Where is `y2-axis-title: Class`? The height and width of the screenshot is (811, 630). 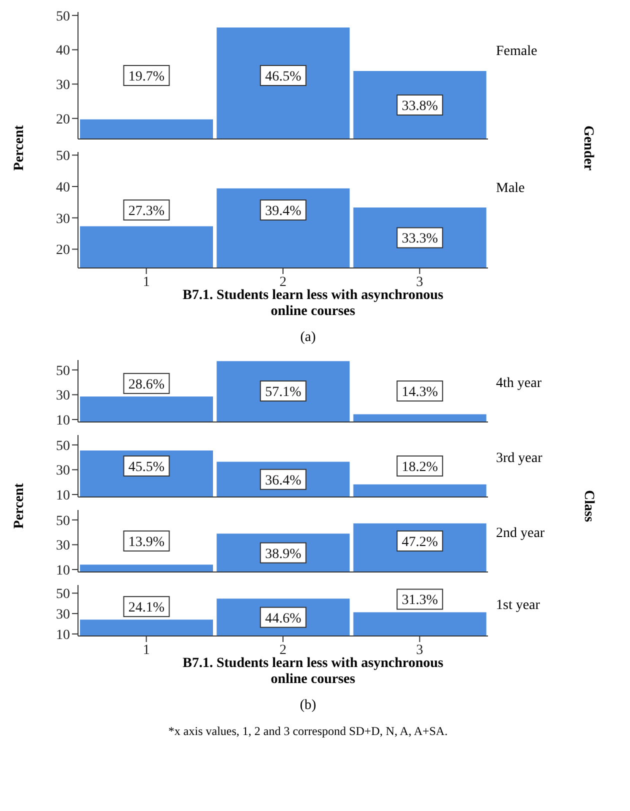
y2-axis-title: Class is located at coordinates (588, 506).